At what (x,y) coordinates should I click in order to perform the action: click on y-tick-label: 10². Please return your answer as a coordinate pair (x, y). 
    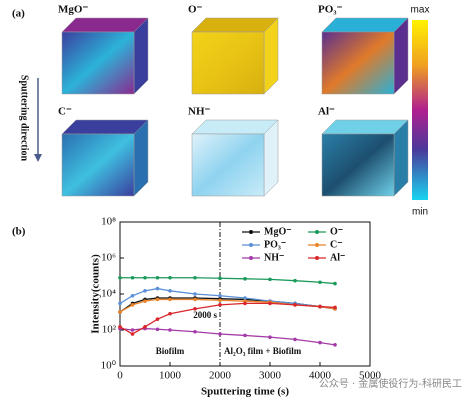
    Looking at the image, I should click on (109, 330).